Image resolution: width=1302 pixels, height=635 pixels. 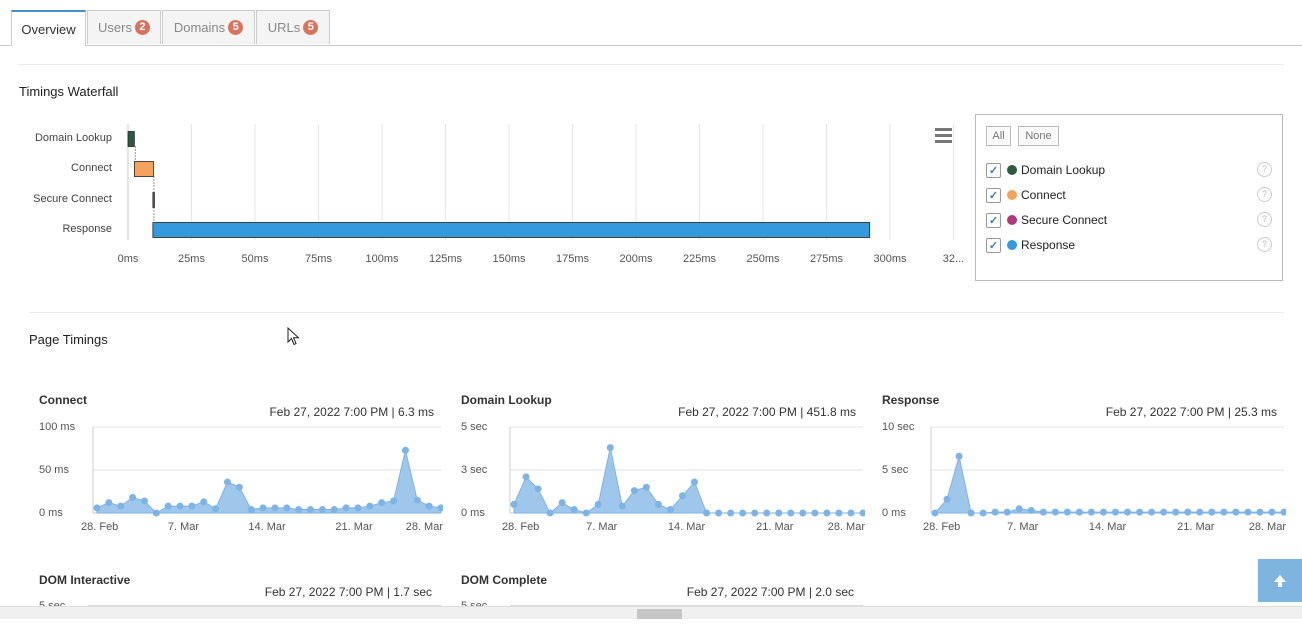 I want to click on tab-domains: Domains 5, so click(x=208, y=27).